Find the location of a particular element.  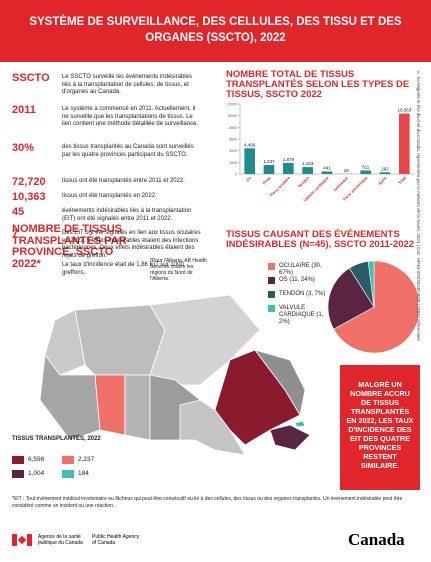

y-tick-label: 10000 is located at coordinates (232, 116).